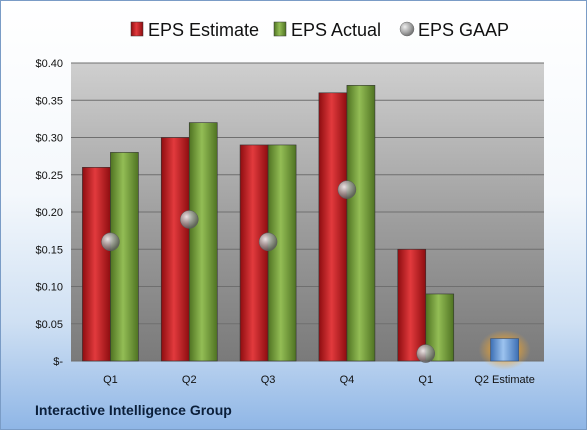 Image resolution: width=587 pixels, height=431 pixels. I want to click on legend-label: EPS GAAP, so click(463, 30).